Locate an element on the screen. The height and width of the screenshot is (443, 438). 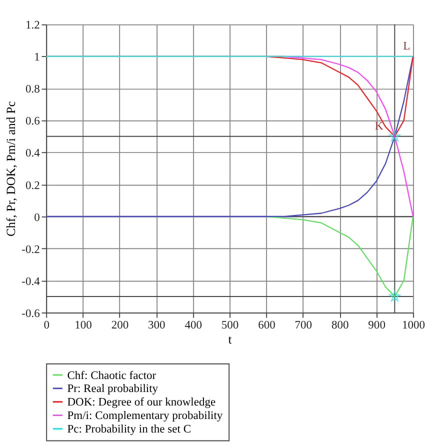
legend-label: DOK: Degree of our knowledge is located at coordinates (141, 402).